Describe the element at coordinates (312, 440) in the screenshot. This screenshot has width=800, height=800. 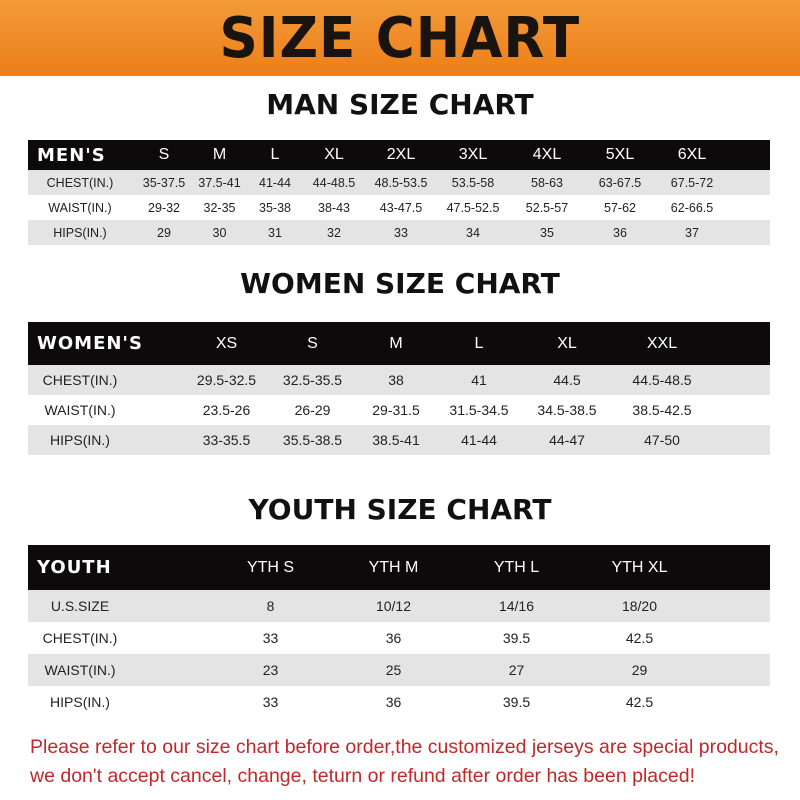
I see `table-cell: 35.5-38.5` at that location.